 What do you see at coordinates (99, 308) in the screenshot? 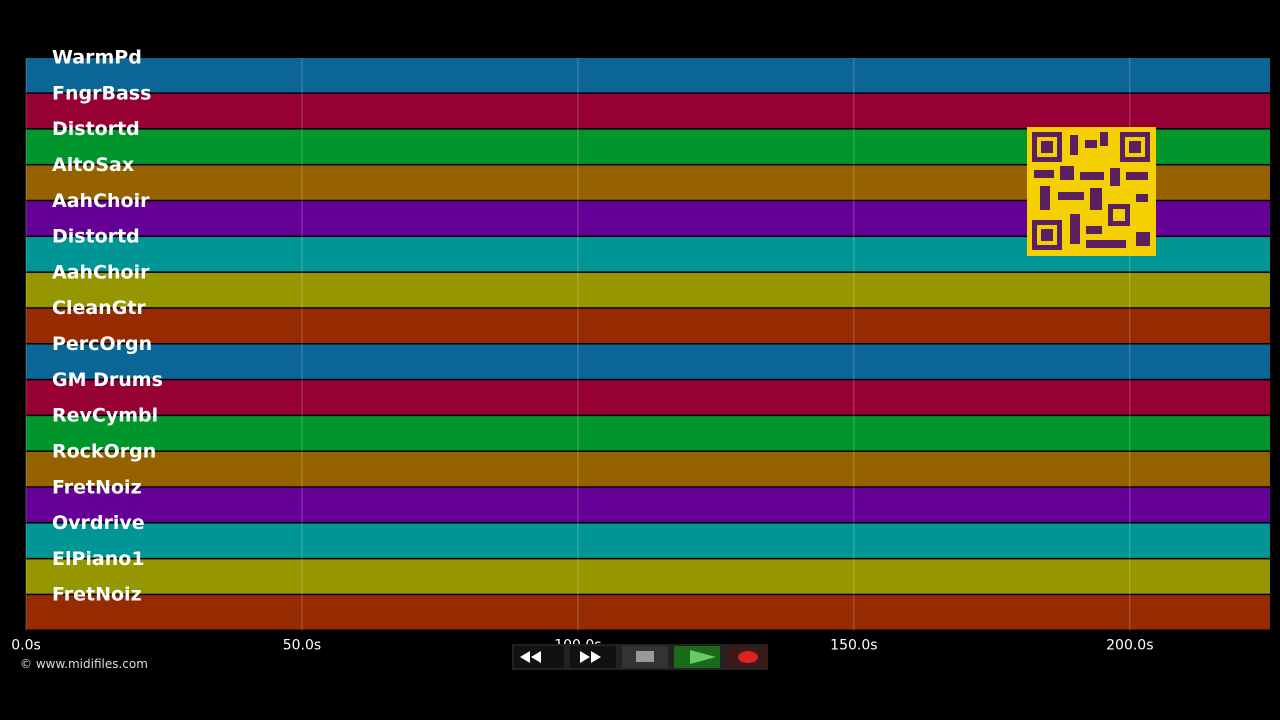
I see `track-label: CleanGtr` at bounding box center [99, 308].